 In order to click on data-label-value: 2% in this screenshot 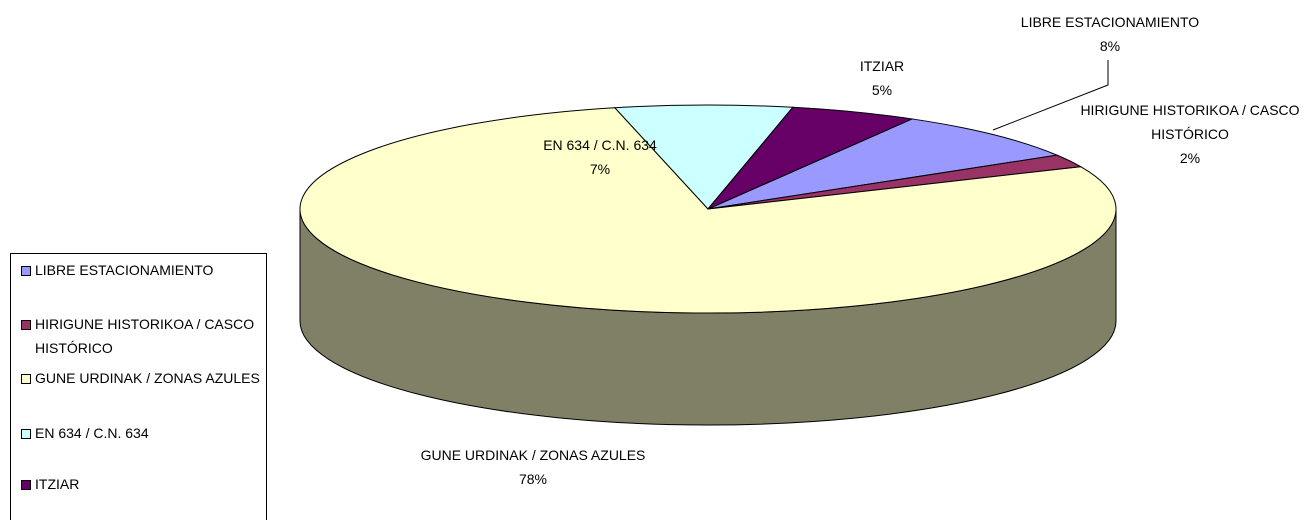, I will do `click(1190, 158)`.